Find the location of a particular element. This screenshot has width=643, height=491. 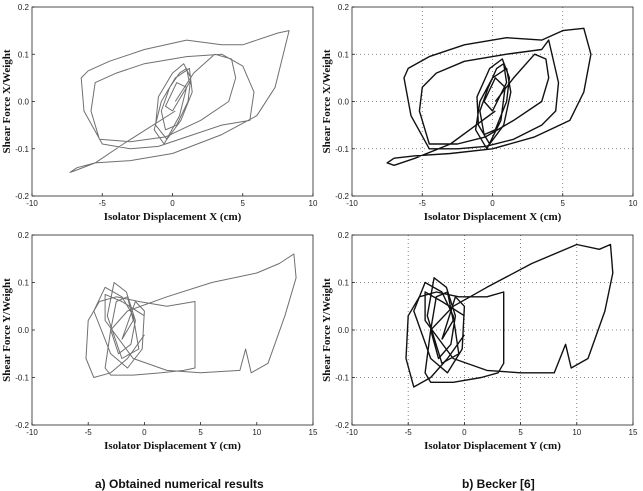

caption-numerical-results: a) Obtained numerical results is located at coordinates (179, 484).